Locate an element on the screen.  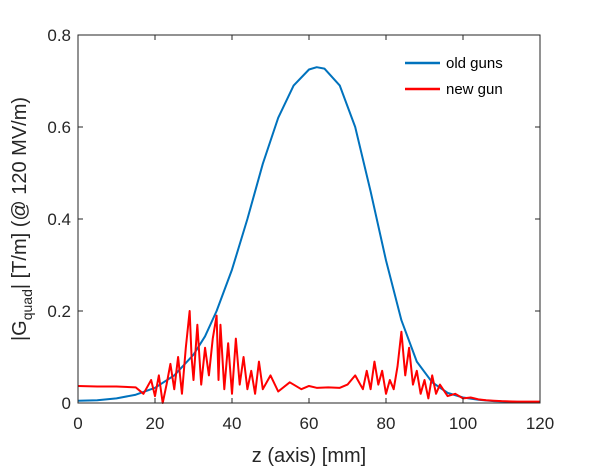
x-tick-label: 120 is located at coordinates (540, 423).